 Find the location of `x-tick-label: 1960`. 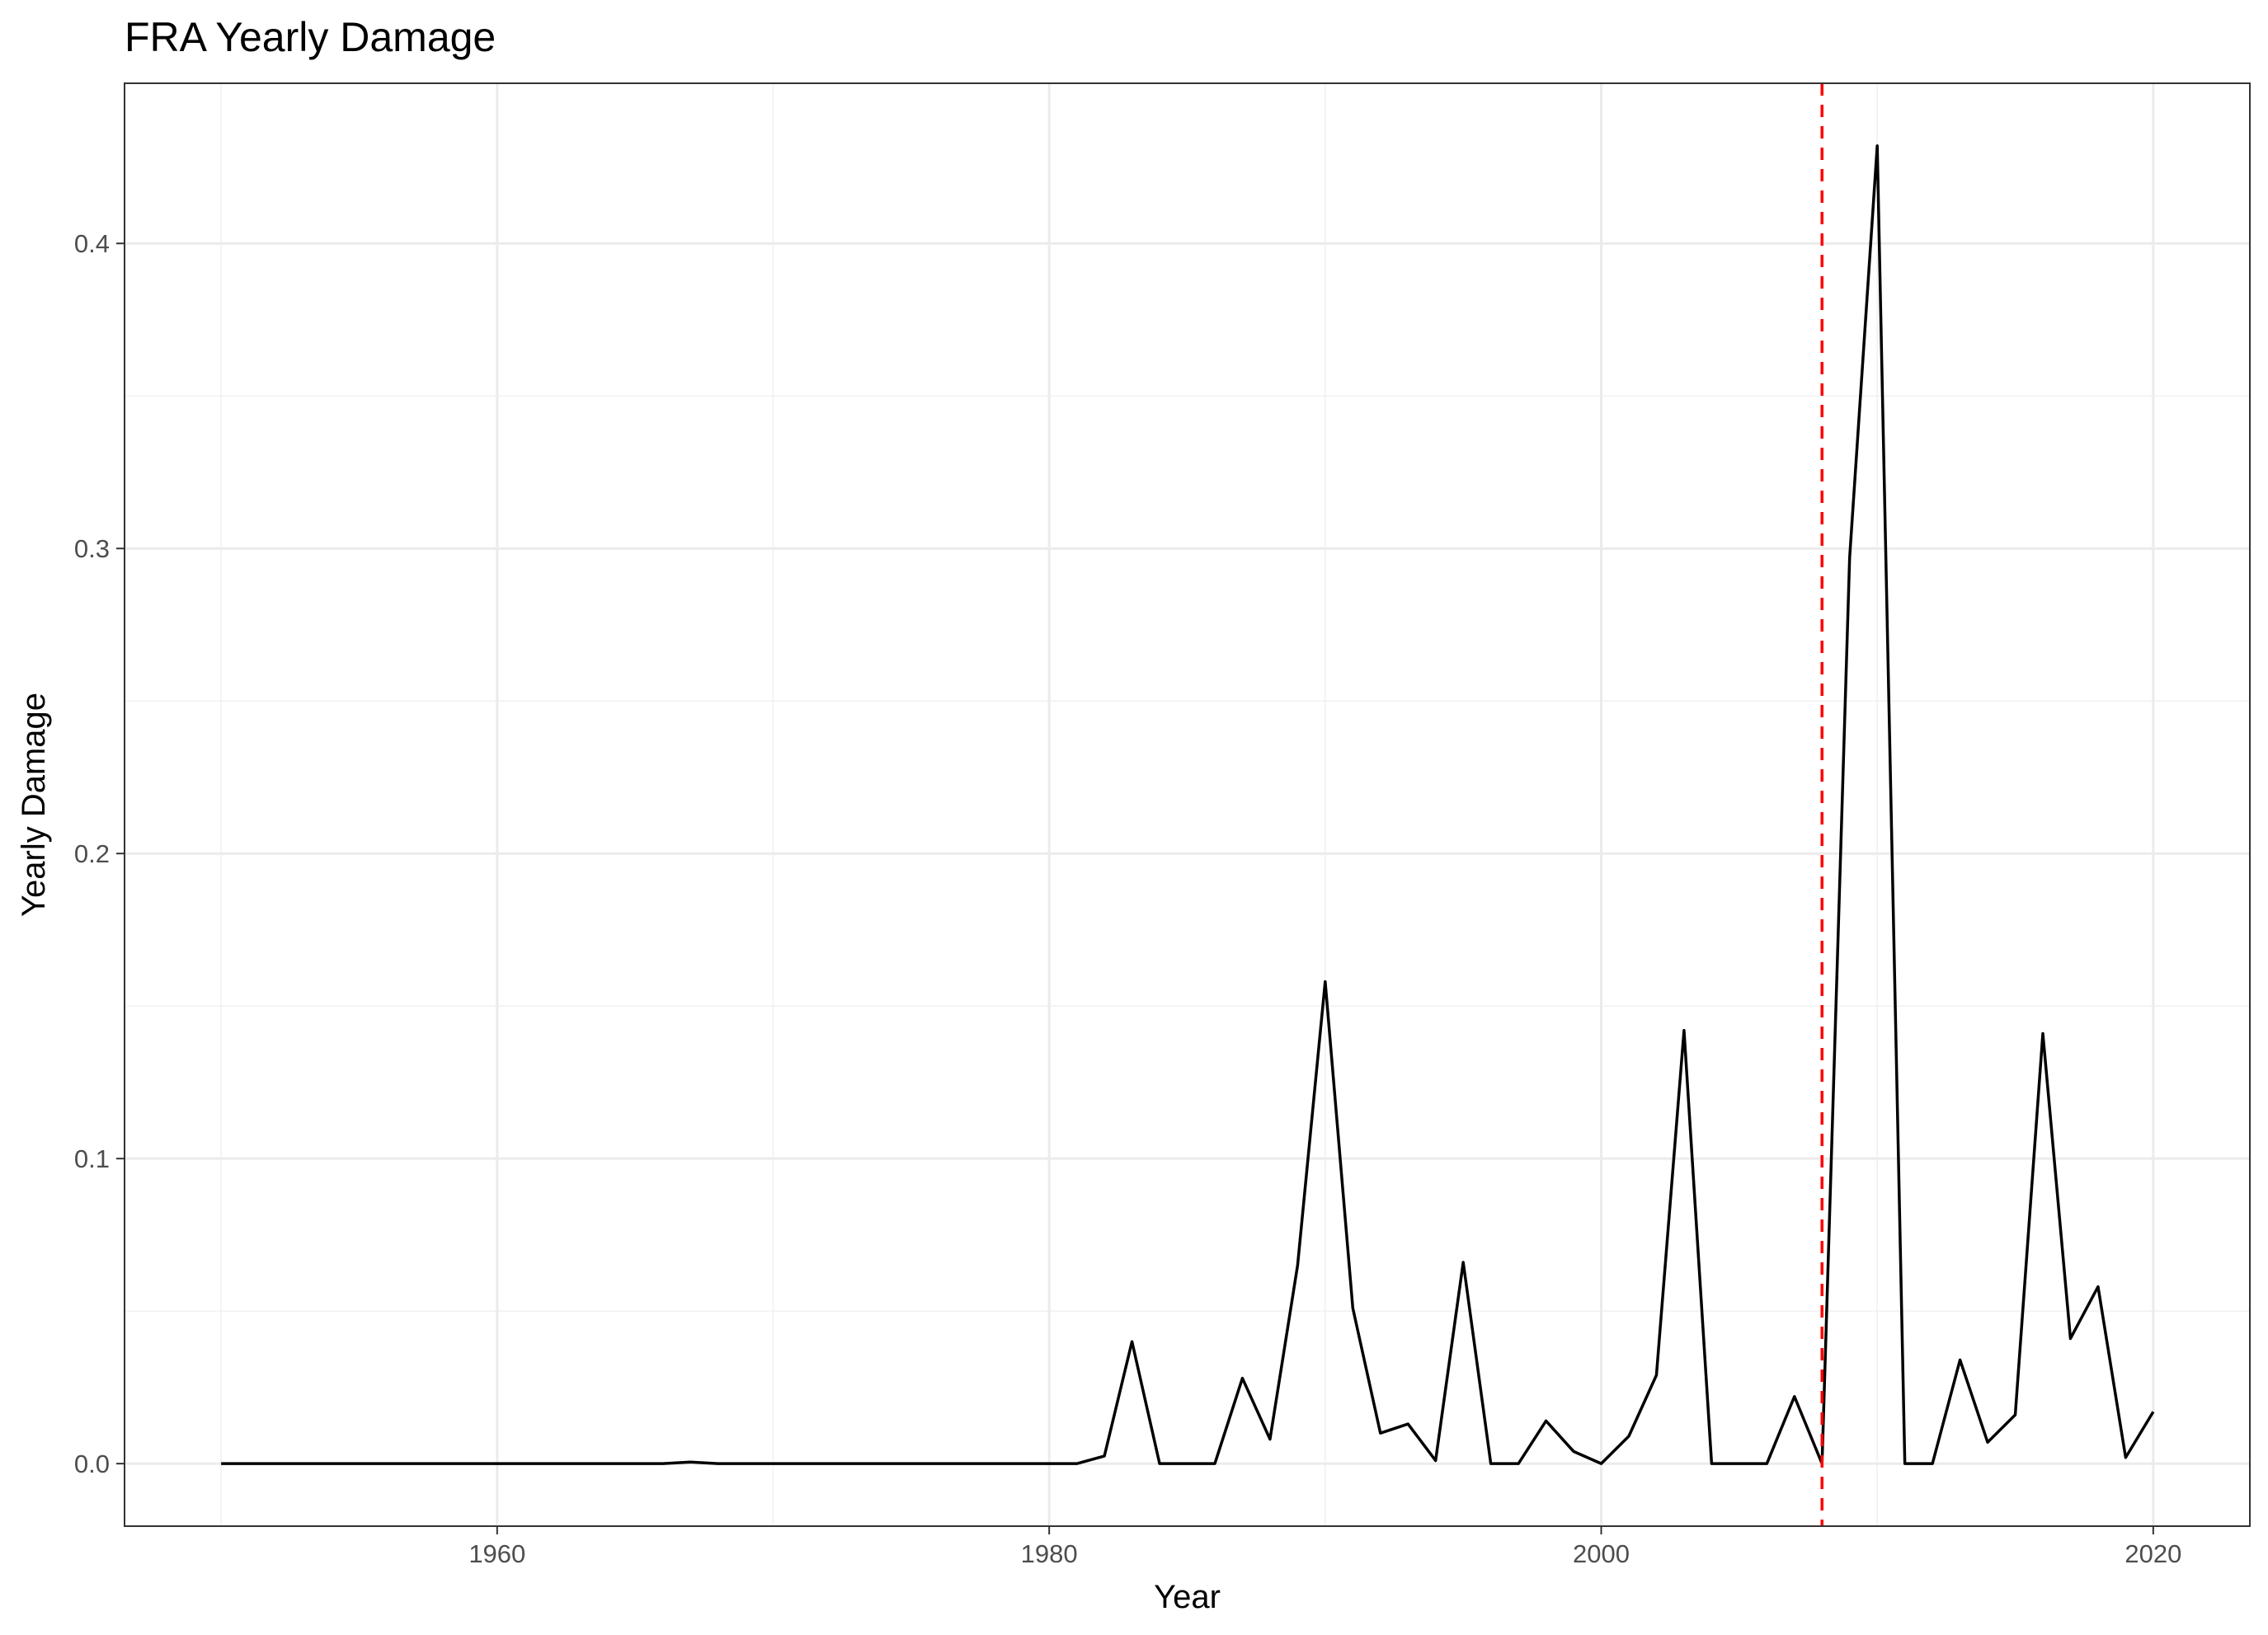

x-tick-label: 1960 is located at coordinates (496, 1553).